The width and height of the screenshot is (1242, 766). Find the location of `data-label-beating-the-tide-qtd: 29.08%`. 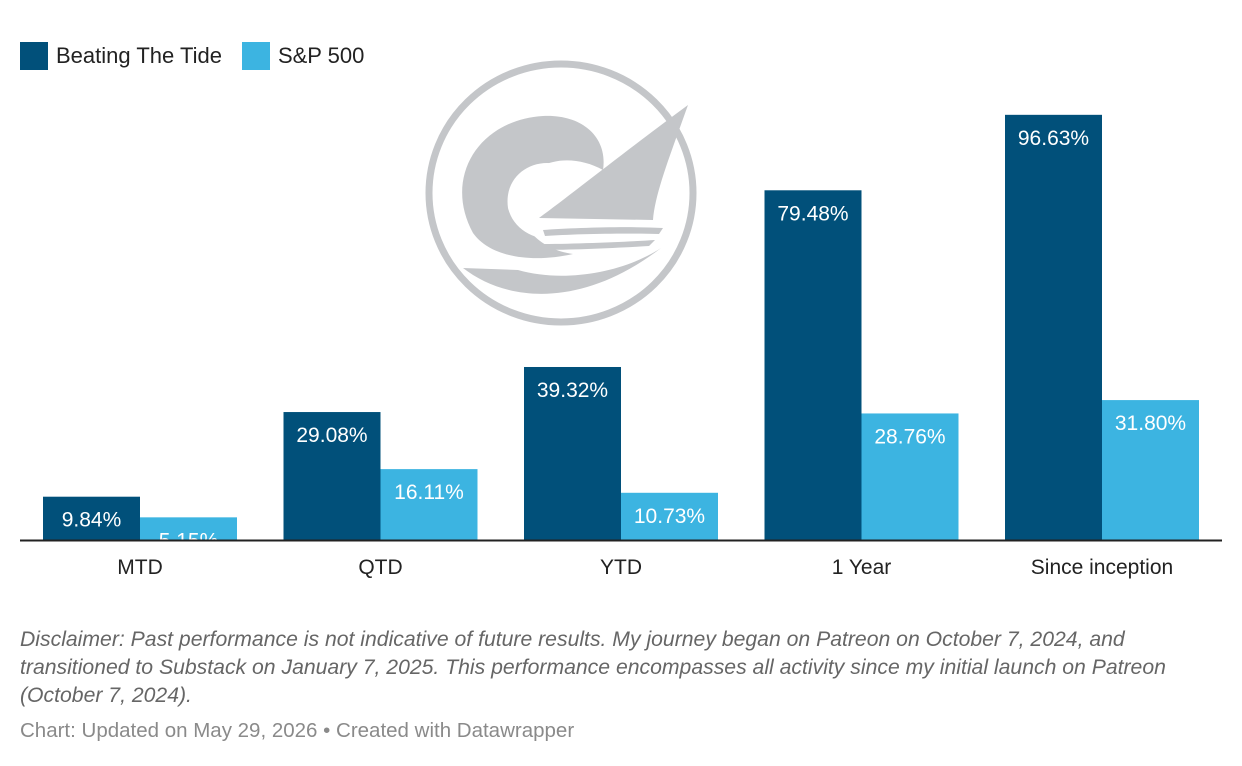

data-label-beating-the-tide-qtd: 29.08% is located at coordinates (331, 435).